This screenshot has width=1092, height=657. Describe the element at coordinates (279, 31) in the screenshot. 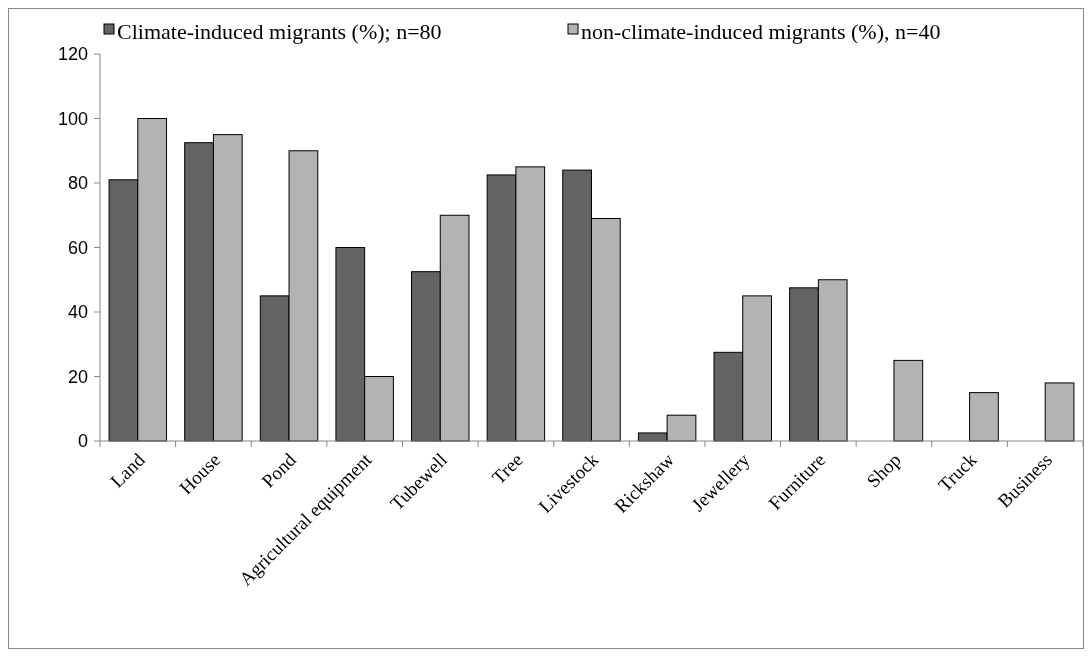

I see `legend-label: Climate-induced migrants (%); n=80` at that location.